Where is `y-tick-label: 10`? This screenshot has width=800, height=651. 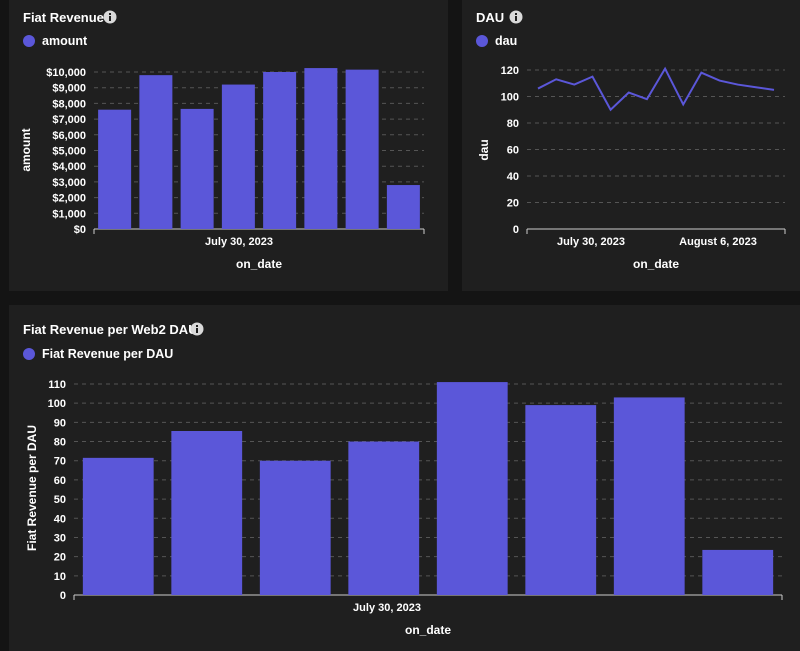
y-tick-label: 10 is located at coordinates (60, 577).